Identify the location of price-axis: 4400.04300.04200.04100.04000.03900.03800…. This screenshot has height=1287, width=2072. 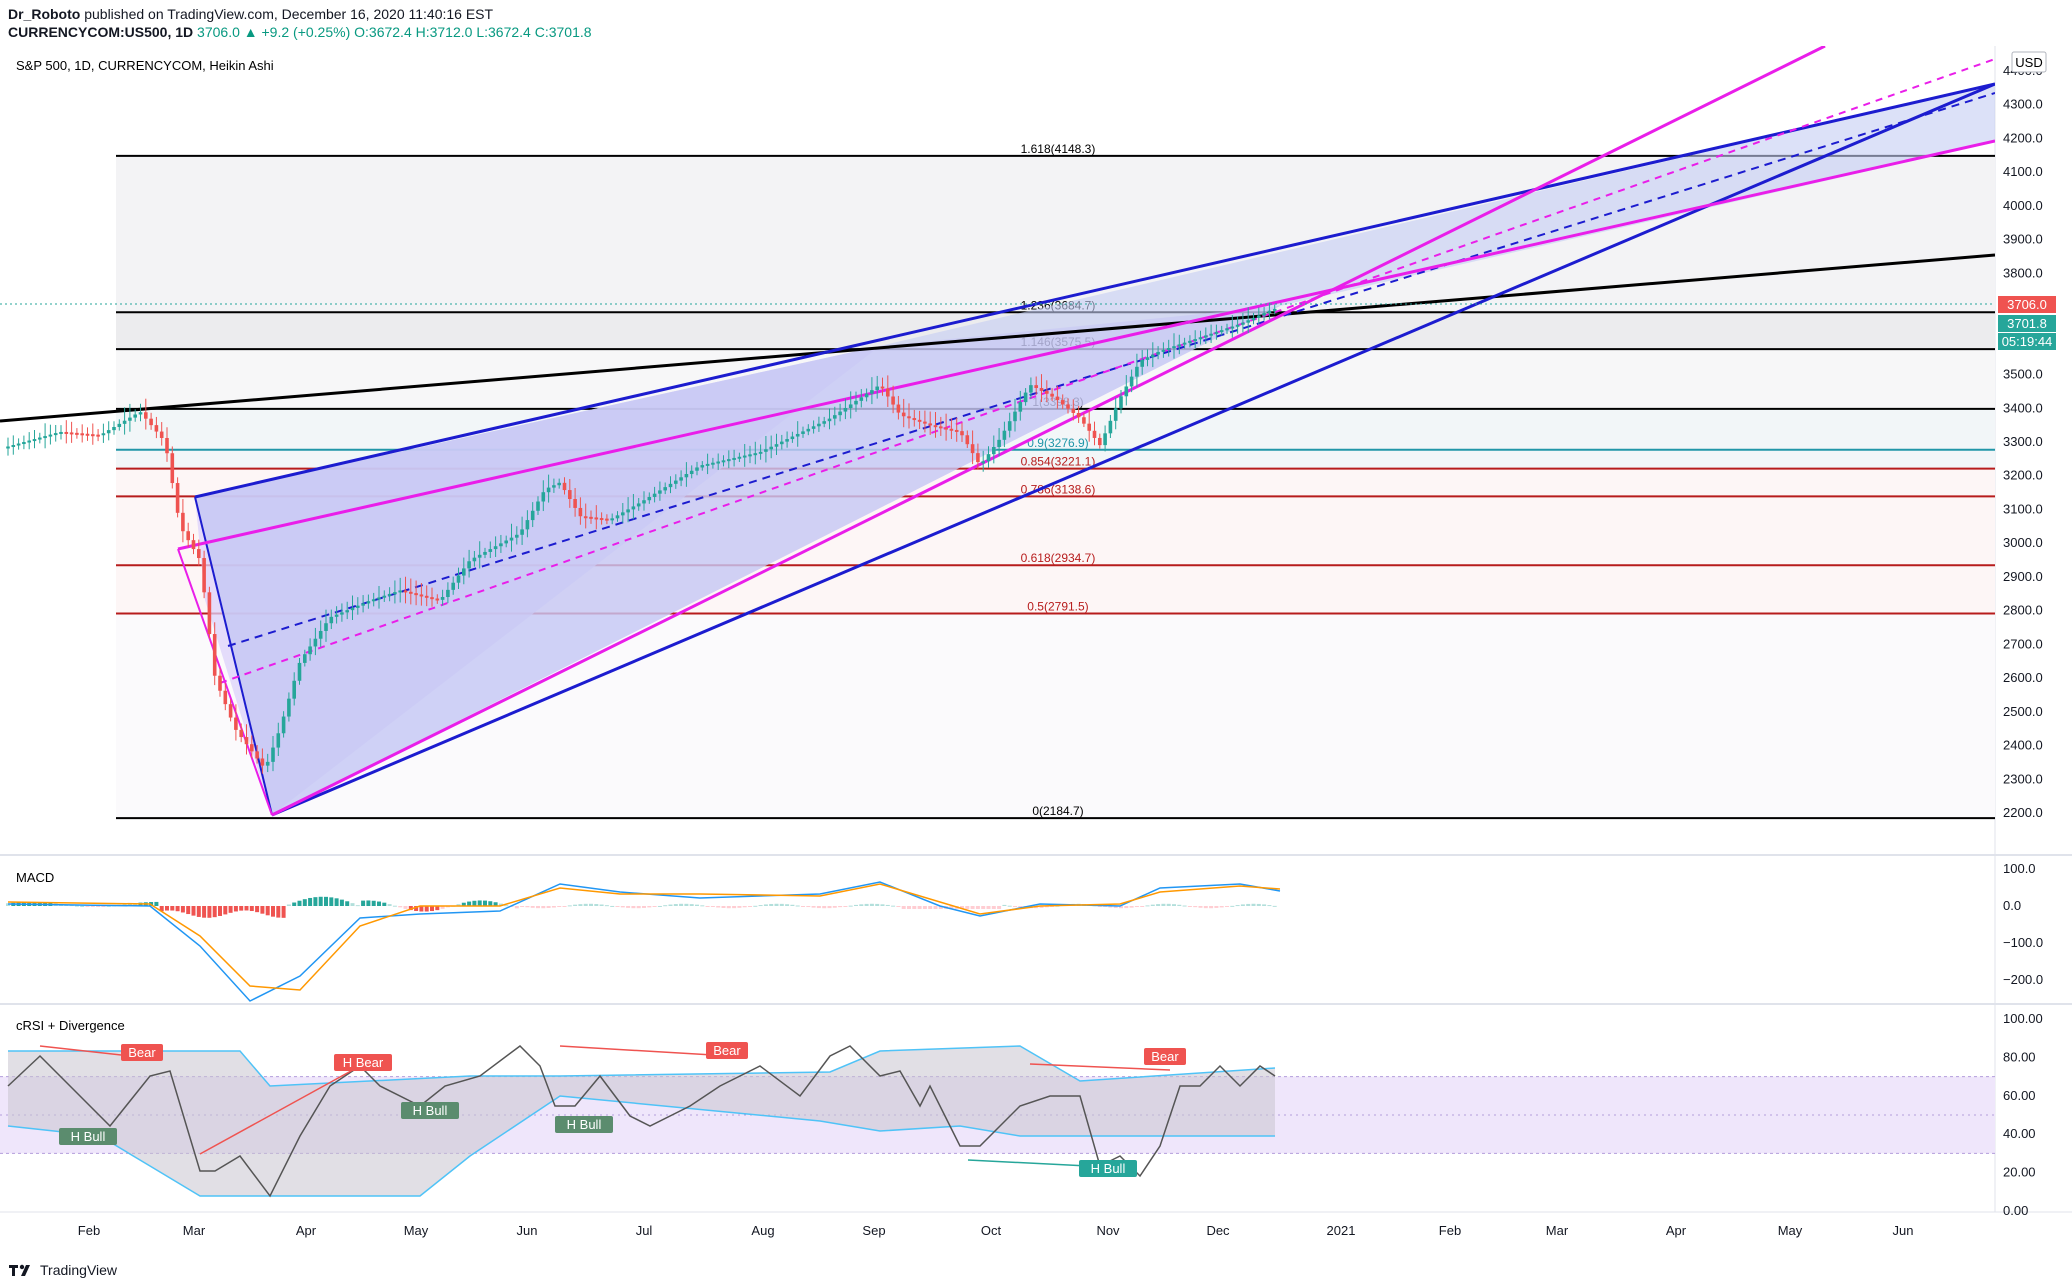
(2023, 441).